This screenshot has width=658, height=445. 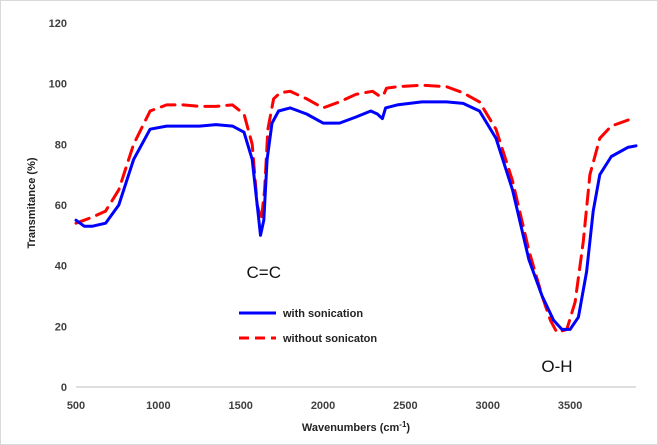 What do you see at coordinates (410, 319) in the screenshot?
I see `annotations: C=C O-H` at bounding box center [410, 319].